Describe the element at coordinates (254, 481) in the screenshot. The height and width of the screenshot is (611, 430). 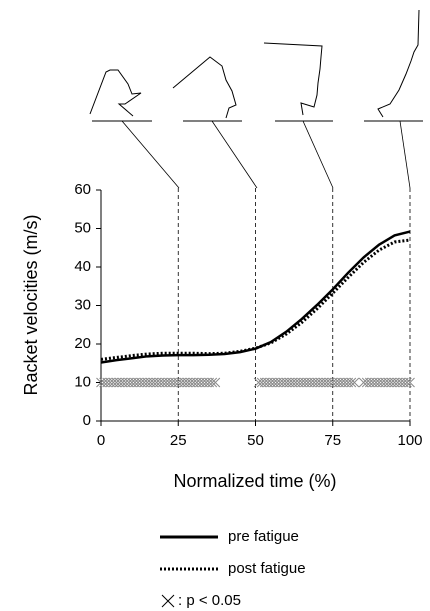
I see `x-axis-label: Normalized time (%)` at that location.